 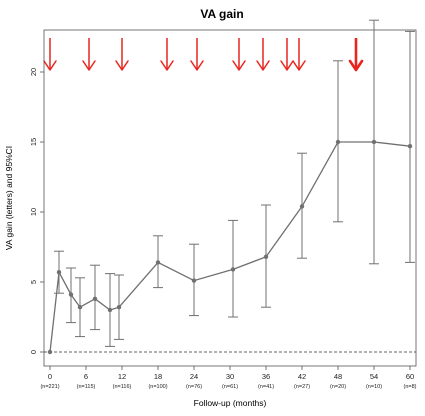 I want to click on y-tick-label: 0, so click(x=33, y=352).